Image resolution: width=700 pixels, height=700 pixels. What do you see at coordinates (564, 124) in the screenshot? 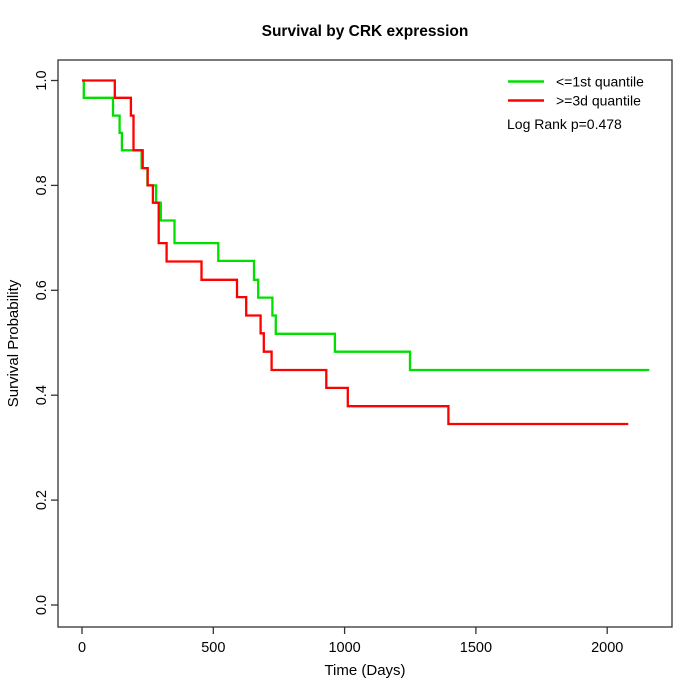
I see `logrank-annotation: Log Rank p=0.478` at bounding box center [564, 124].